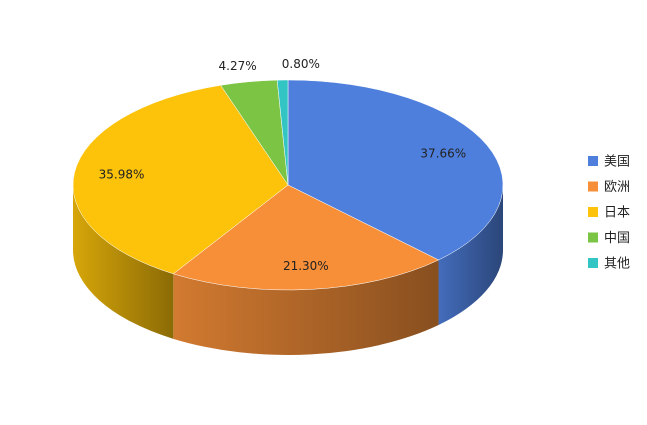  Describe the element at coordinates (617, 213) in the screenshot. I see `legend-label: 日本` at that location.